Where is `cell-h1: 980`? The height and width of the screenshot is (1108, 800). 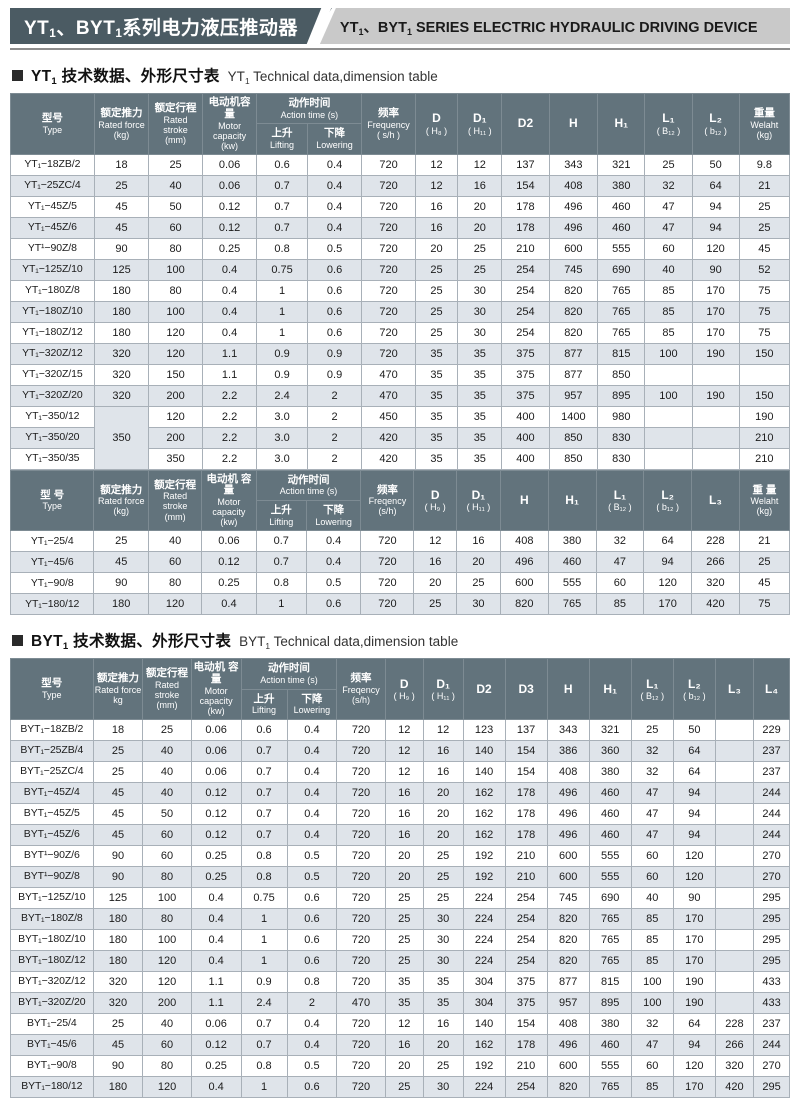 cell-h1: 980 is located at coordinates (621, 416).